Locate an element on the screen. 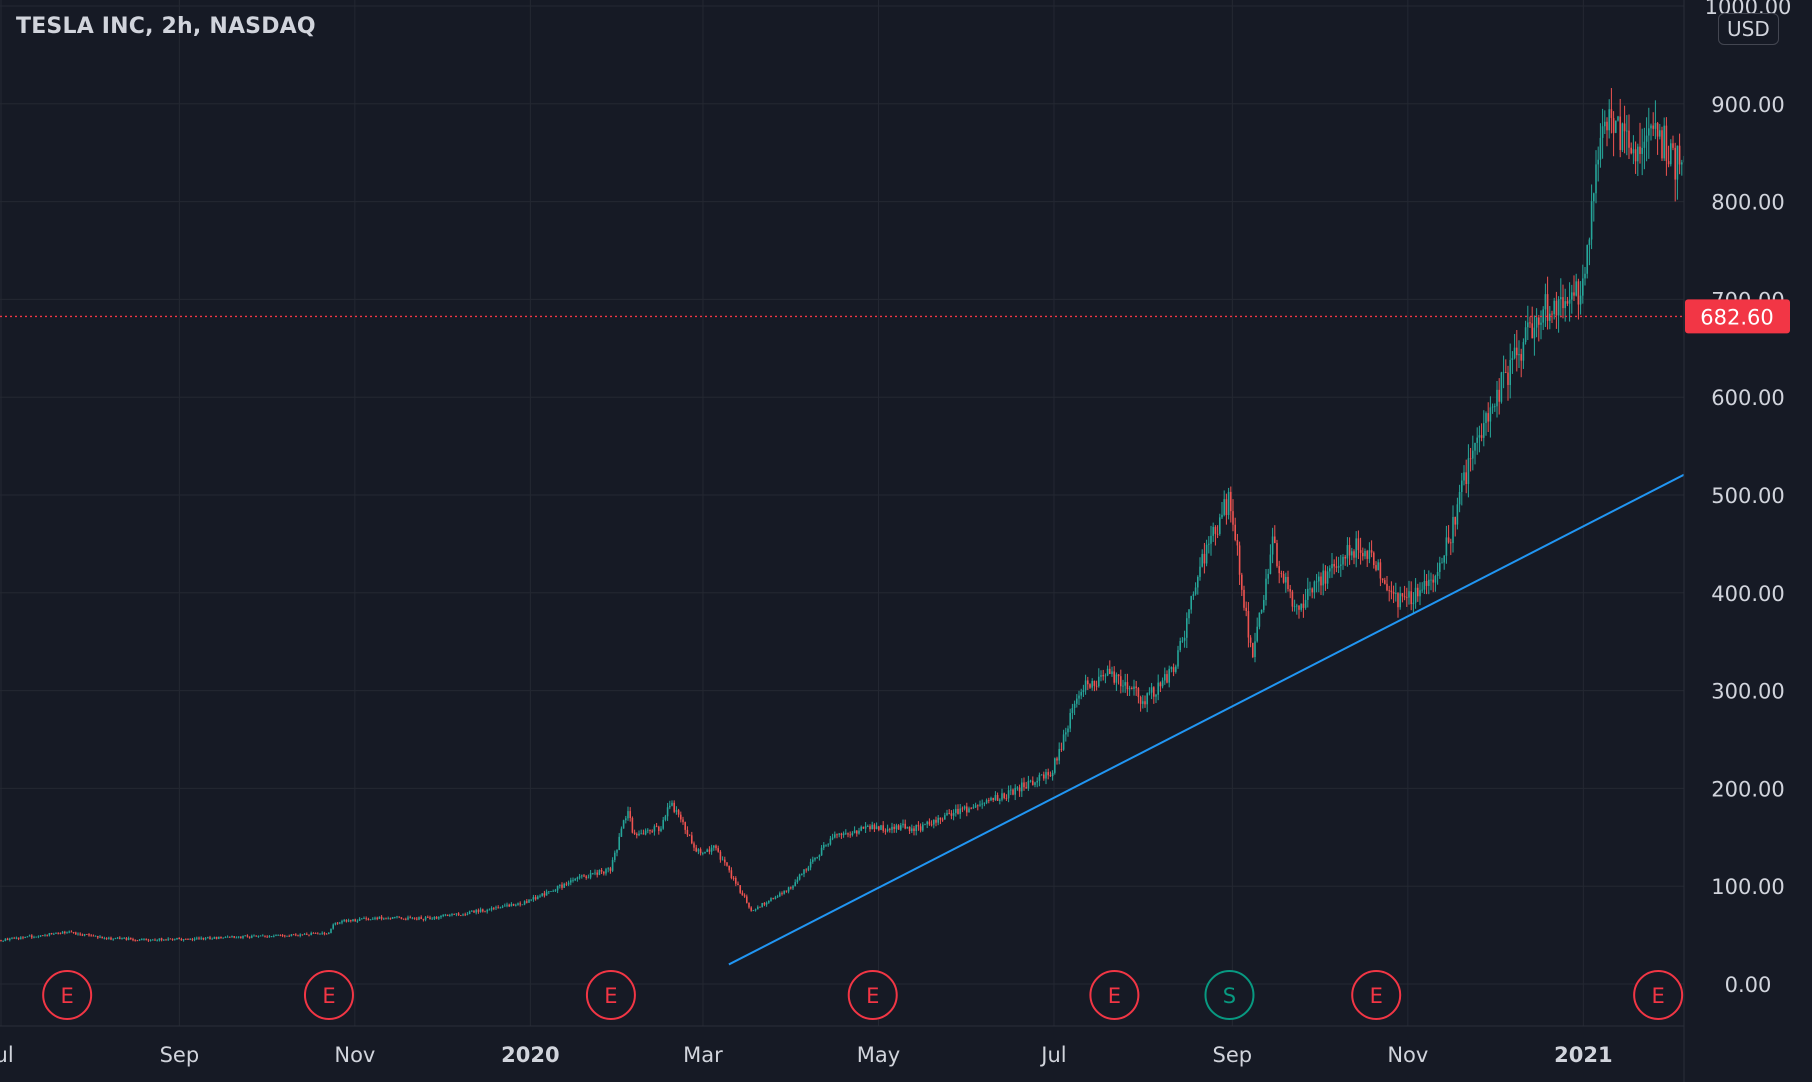 The image size is (1812, 1082). event-label: E is located at coordinates (1376, 996).